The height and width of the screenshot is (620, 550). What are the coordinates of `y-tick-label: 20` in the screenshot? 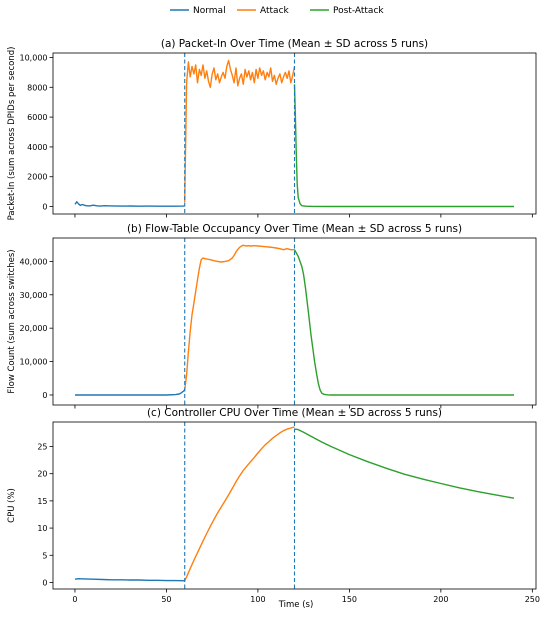 It's located at (42, 474).